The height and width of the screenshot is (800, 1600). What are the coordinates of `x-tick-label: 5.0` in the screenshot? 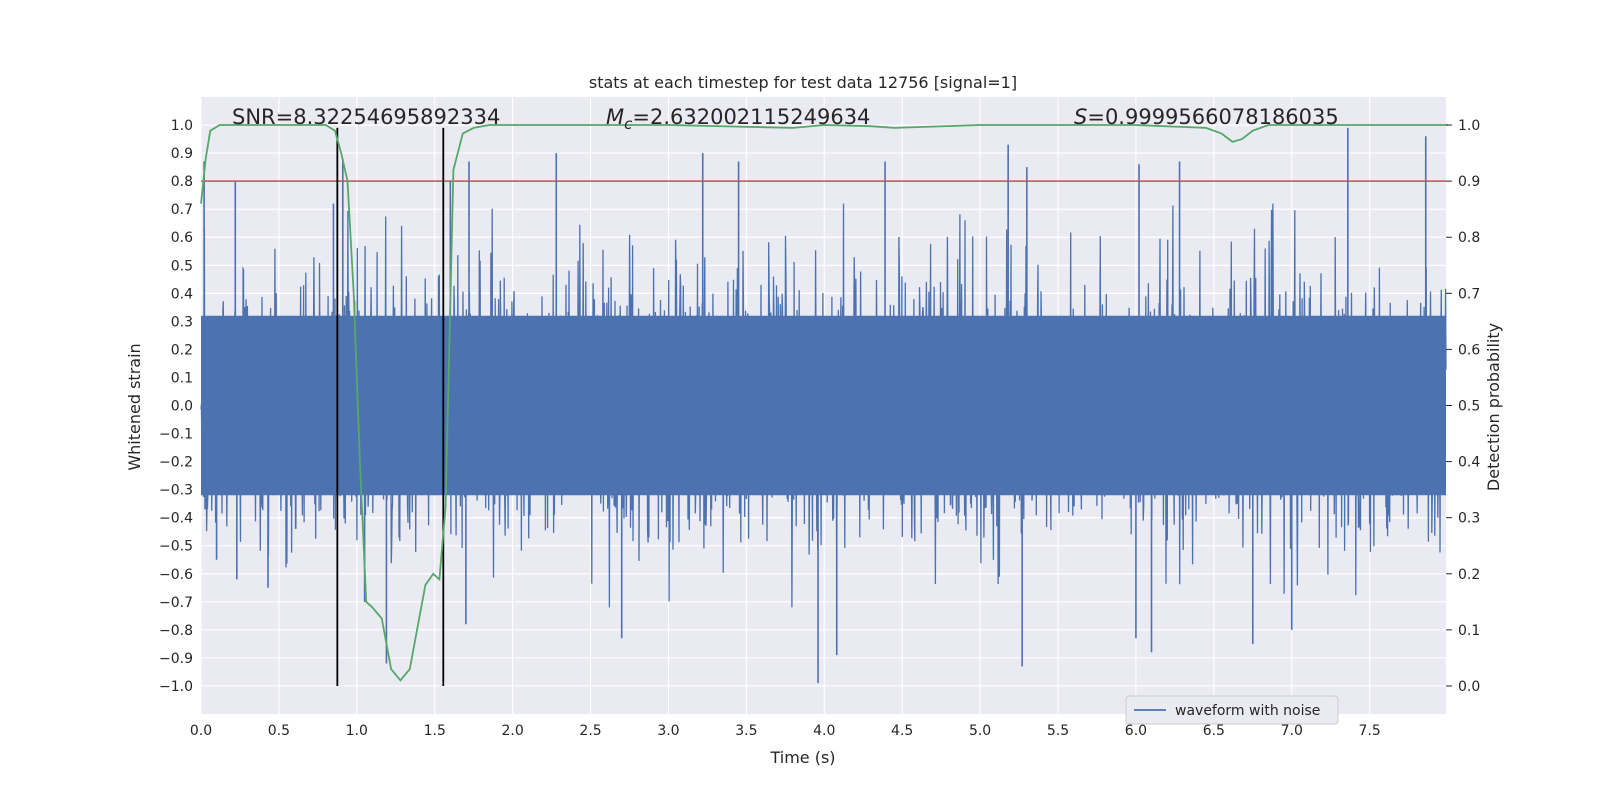 It's located at (980, 731).